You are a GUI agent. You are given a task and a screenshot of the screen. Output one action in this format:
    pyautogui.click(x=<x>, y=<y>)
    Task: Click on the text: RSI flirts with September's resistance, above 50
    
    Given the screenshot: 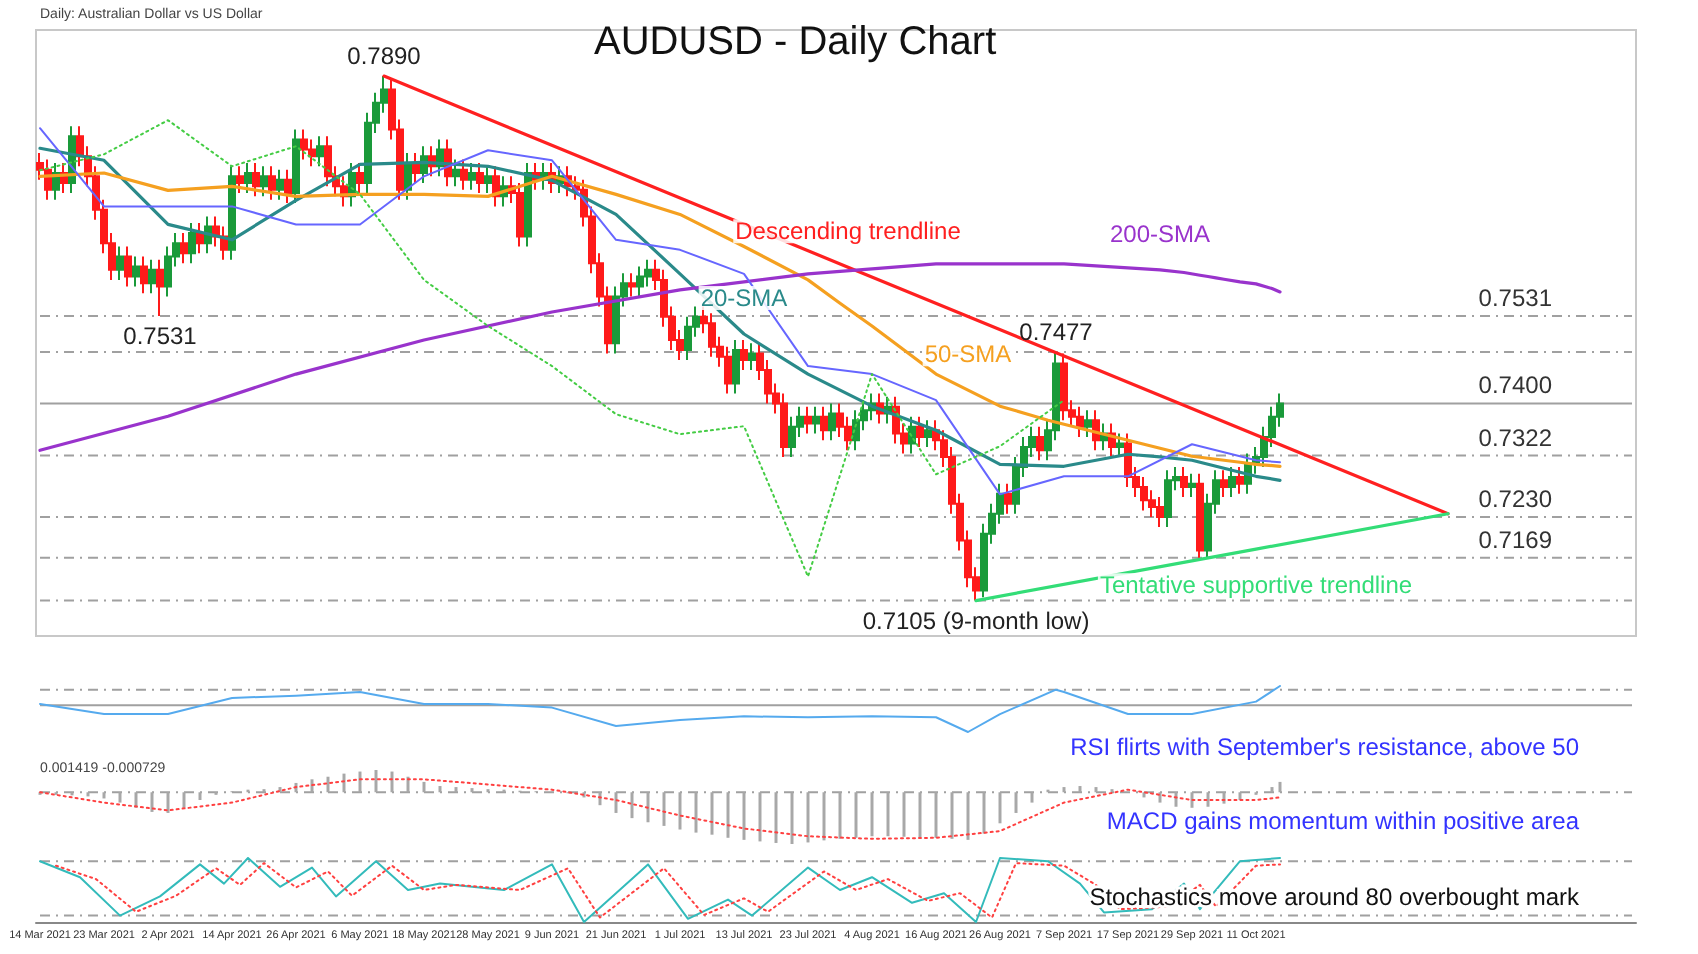 What is the action you would take?
    pyautogui.click(x=1325, y=747)
    